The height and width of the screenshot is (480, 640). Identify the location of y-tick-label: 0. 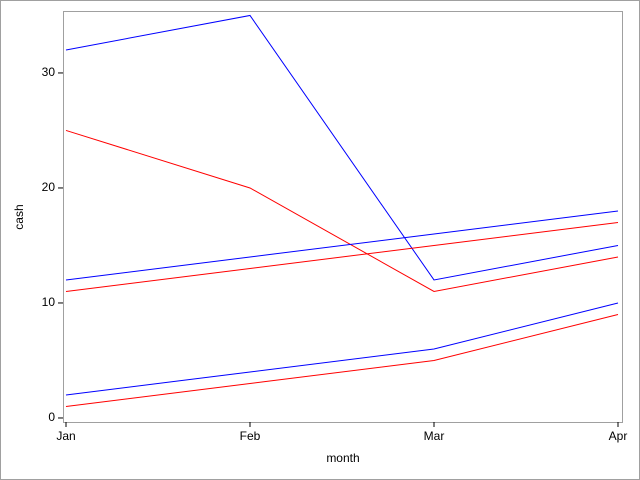
(51, 417).